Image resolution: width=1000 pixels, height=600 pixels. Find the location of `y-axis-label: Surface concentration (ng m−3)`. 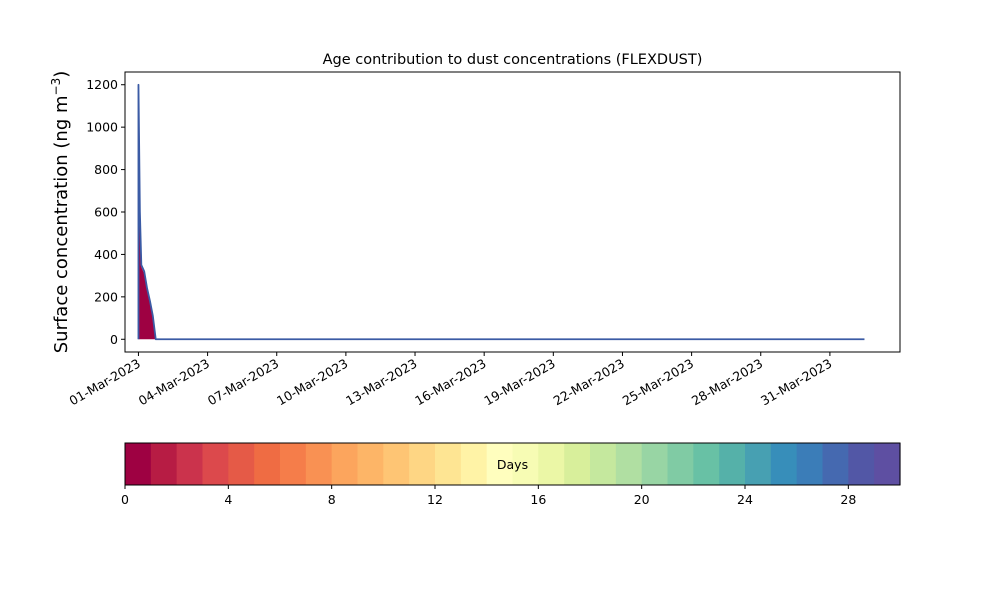

y-axis-label: Surface concentration (ng m−3) is located at coordinates (60, 212).